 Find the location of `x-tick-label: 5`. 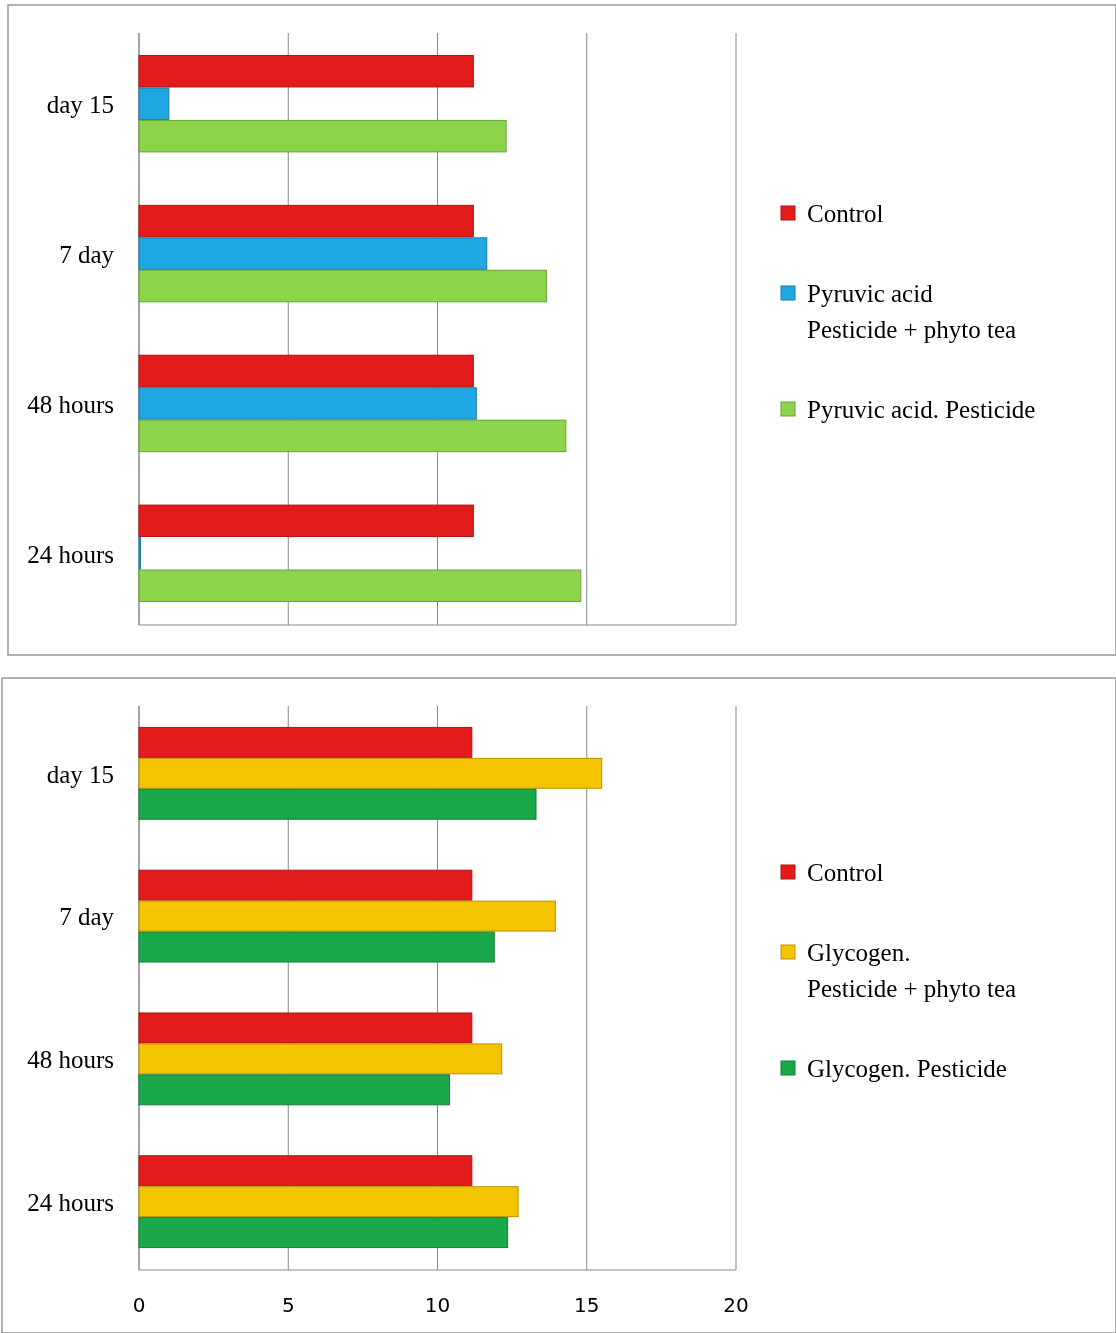

x-tick-label: 5 is located at coordinates (288, 1305).